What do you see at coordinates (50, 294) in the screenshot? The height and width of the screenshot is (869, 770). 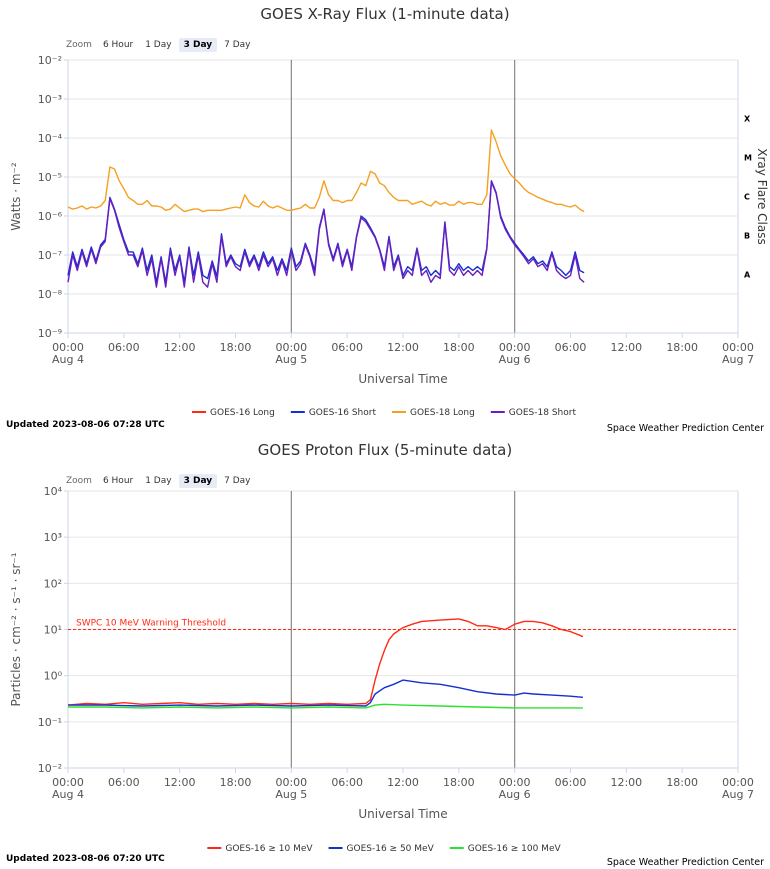 I see `y-tick-label: 10⁻⁸` at bounding box center [50, 294].